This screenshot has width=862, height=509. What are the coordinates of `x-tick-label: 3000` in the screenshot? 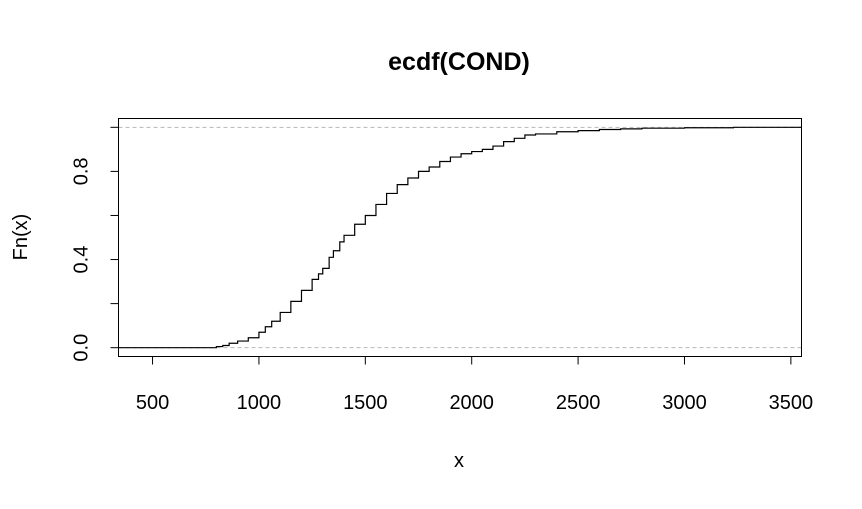 It's located at (684, 403).